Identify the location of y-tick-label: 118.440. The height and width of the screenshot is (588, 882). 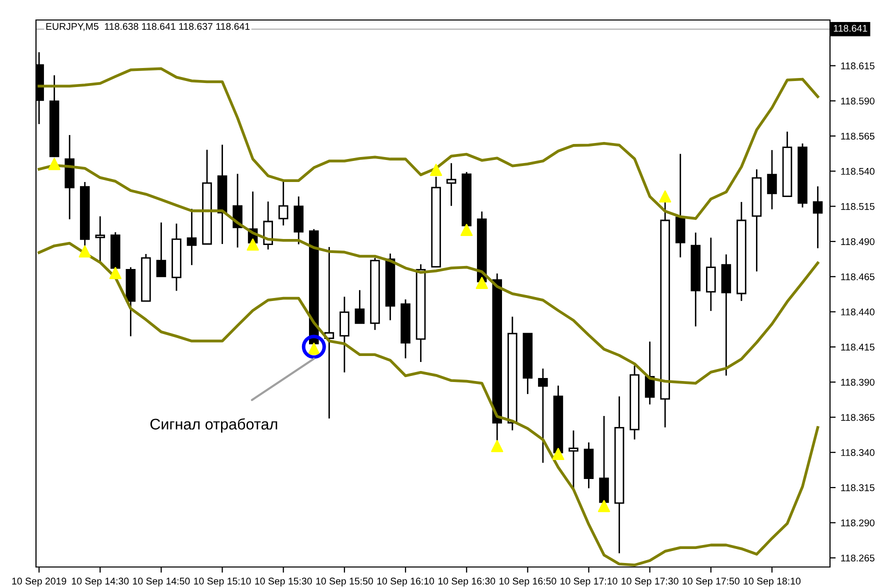
(857, 312).